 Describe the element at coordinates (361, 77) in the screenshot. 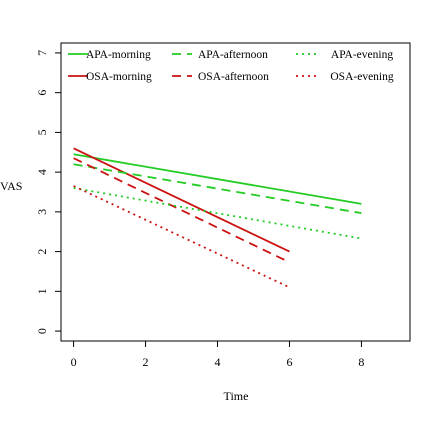

I see `legend-label-osa-evening: OSA-evening` at that location.